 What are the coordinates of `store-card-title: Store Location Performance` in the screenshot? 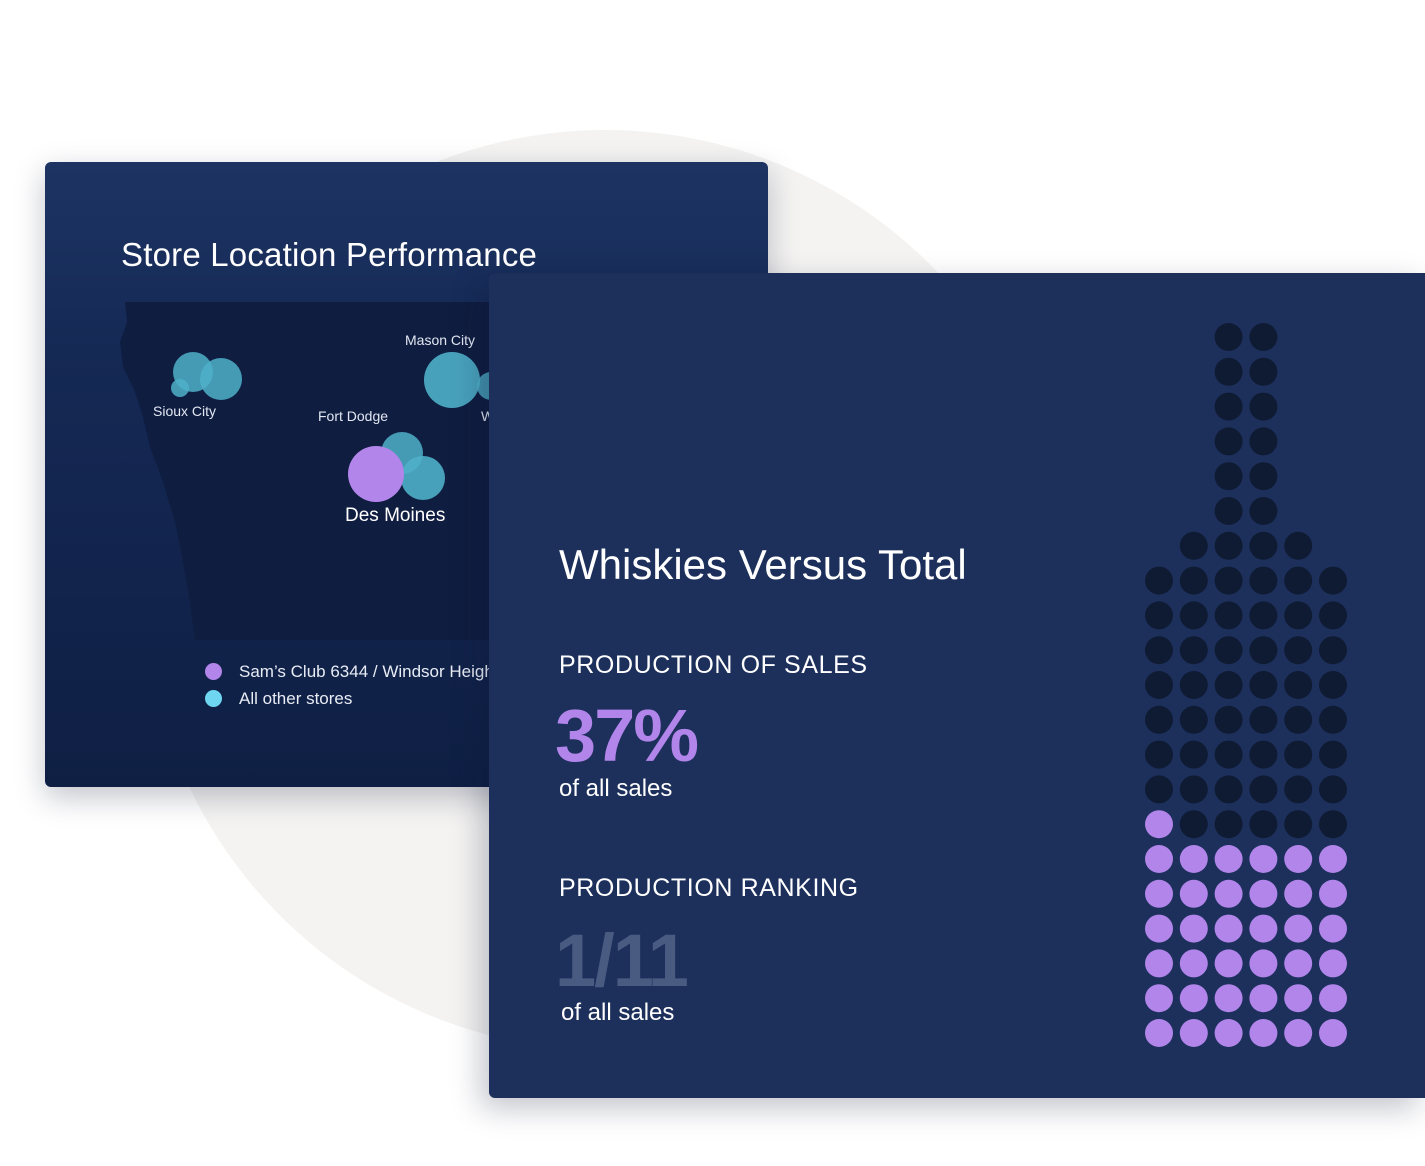 It's located at (329, 254).